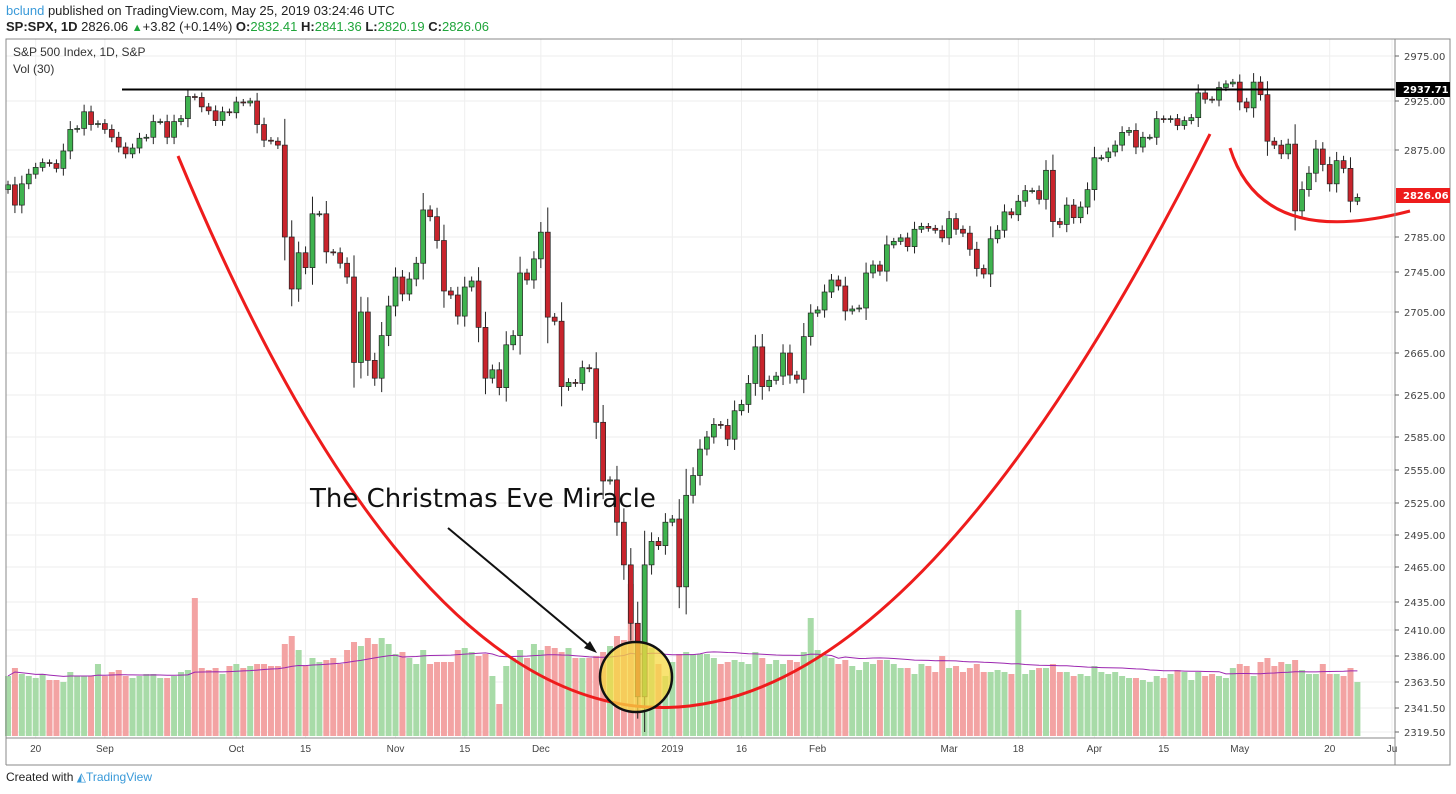 The height and width of the screenshot is (794, 1456). I want to click on x-tick-label: Nov, so click(396, 749).